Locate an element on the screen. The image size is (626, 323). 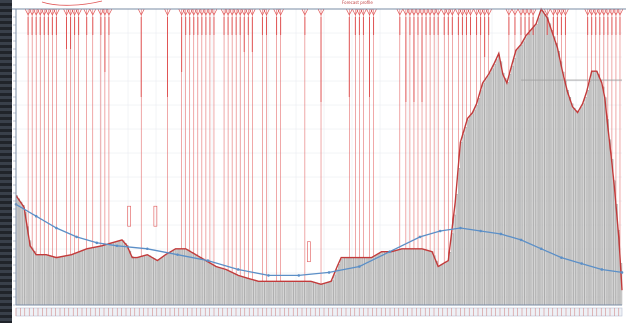
window-title-fragment: Forecast profile is located at coordinates (357, 2).